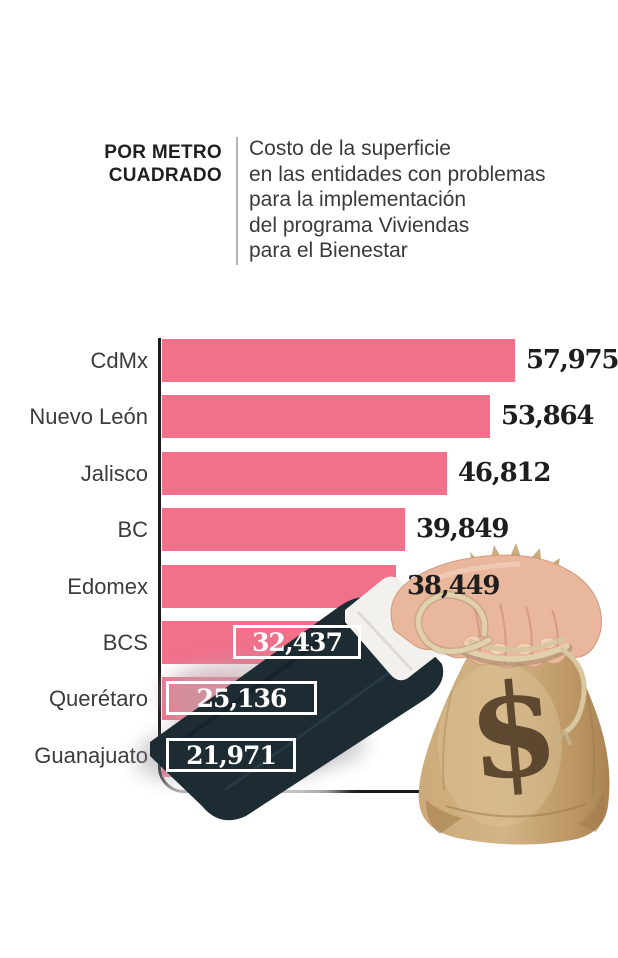 The image size is (618, 958). Describe the element at coordinates (463, 529) in the screenshot. I see `value-label: 39,849` at that location.